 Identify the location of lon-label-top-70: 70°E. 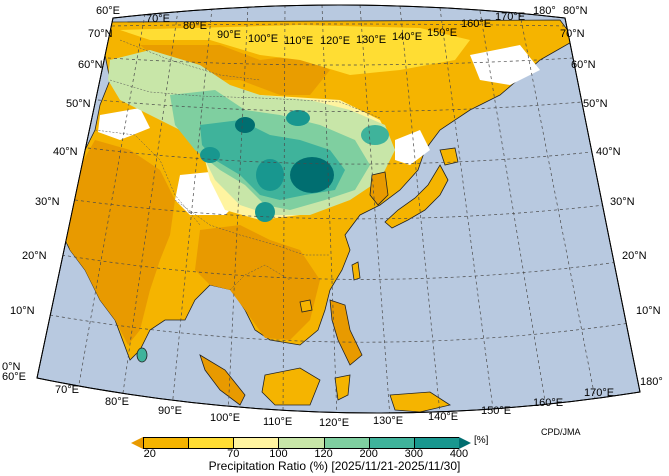
(158, 19).